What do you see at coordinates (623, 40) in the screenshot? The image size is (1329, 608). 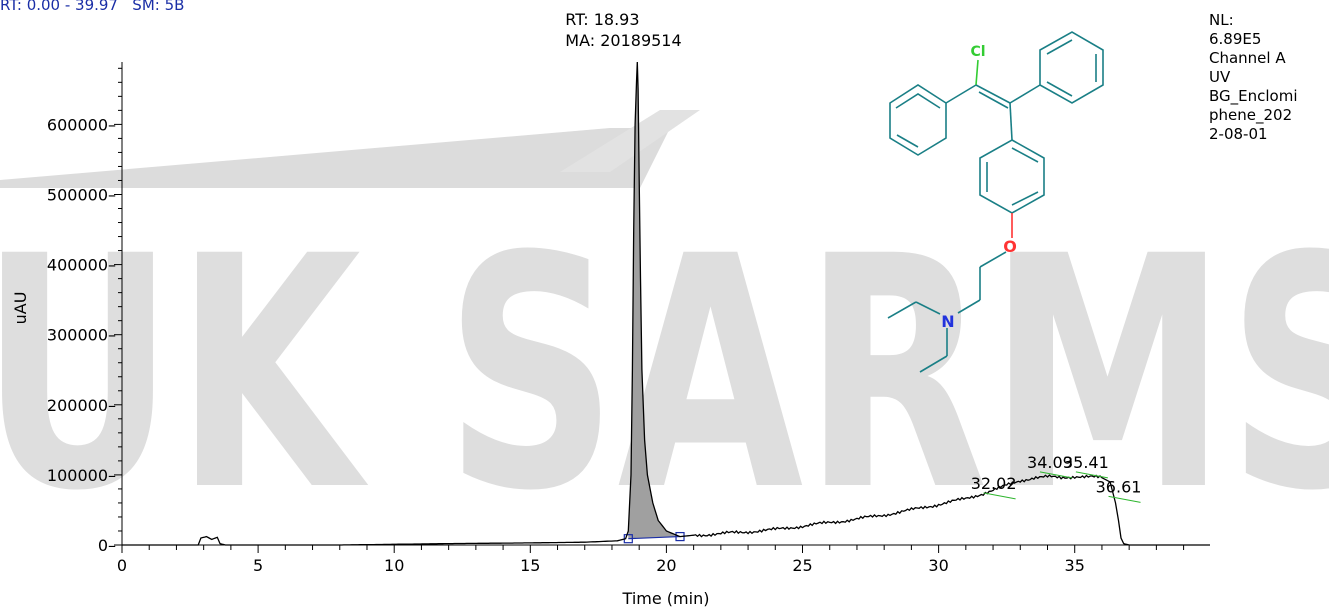 I see `peak-area-label: MA: 20189514` at bounding box center [623, 40].